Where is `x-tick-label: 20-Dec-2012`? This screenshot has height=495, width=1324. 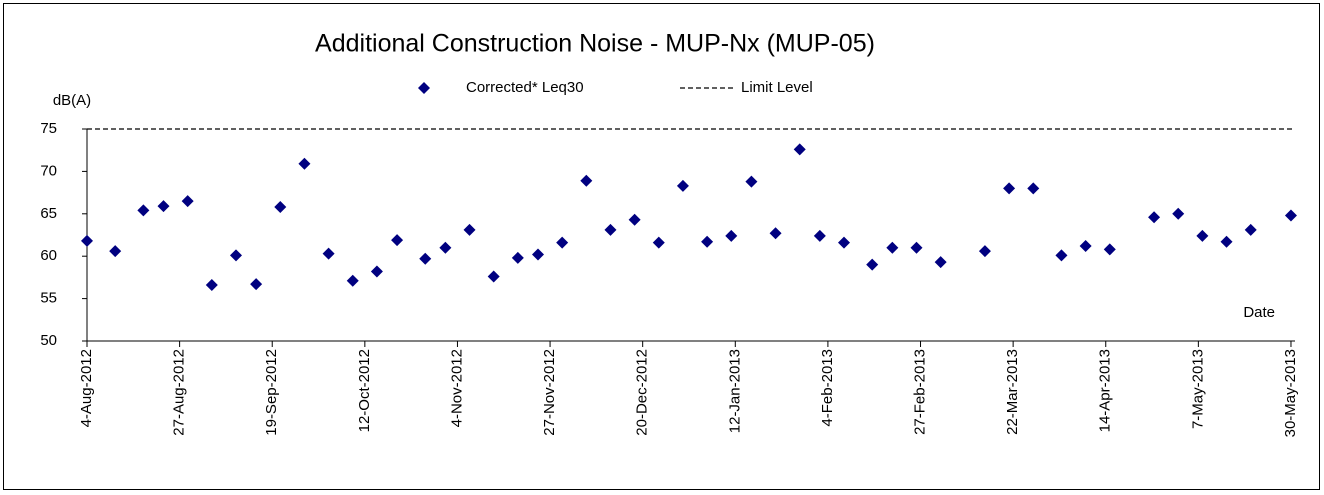
x-tick-label: 20-Dec-2012 is located at coordinates (642, 392).